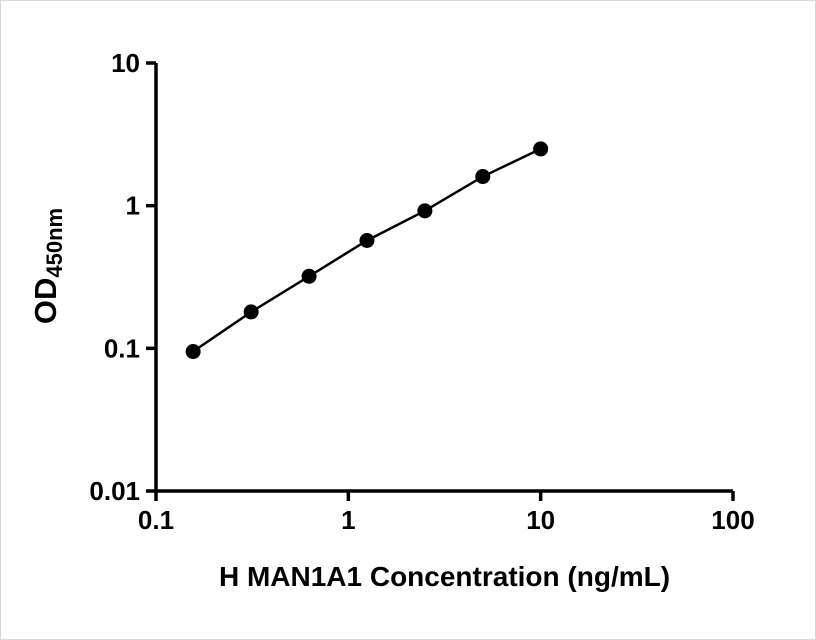 This screenshot has height=640, width=816. What do you see at coordinates (122, 348) in the screenshot?
I see `y-tick-label: 0.1` at bounding box center [122, 348].